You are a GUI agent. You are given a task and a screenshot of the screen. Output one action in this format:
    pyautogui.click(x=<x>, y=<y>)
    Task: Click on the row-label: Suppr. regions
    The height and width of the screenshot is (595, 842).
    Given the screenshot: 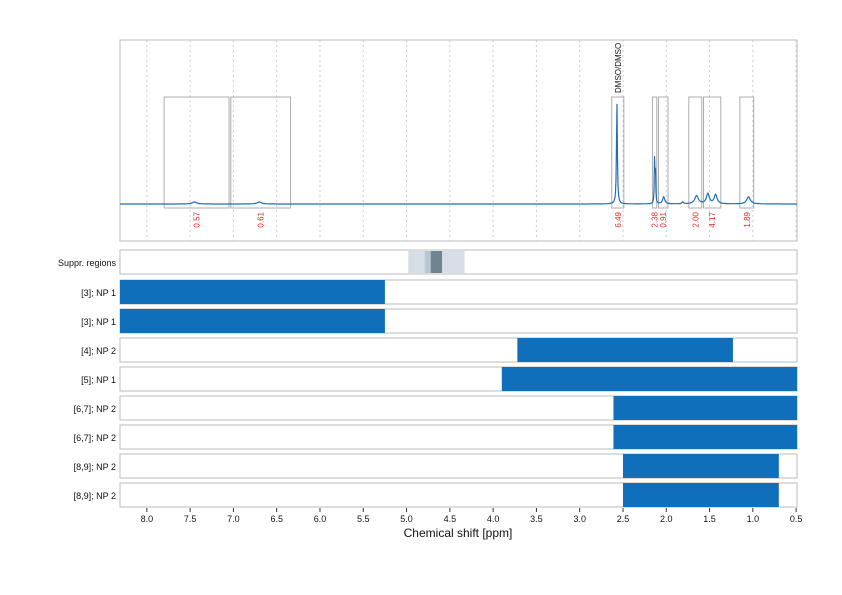 What is the action you would take?
    pyautogui.click(x=87, y=263)
    